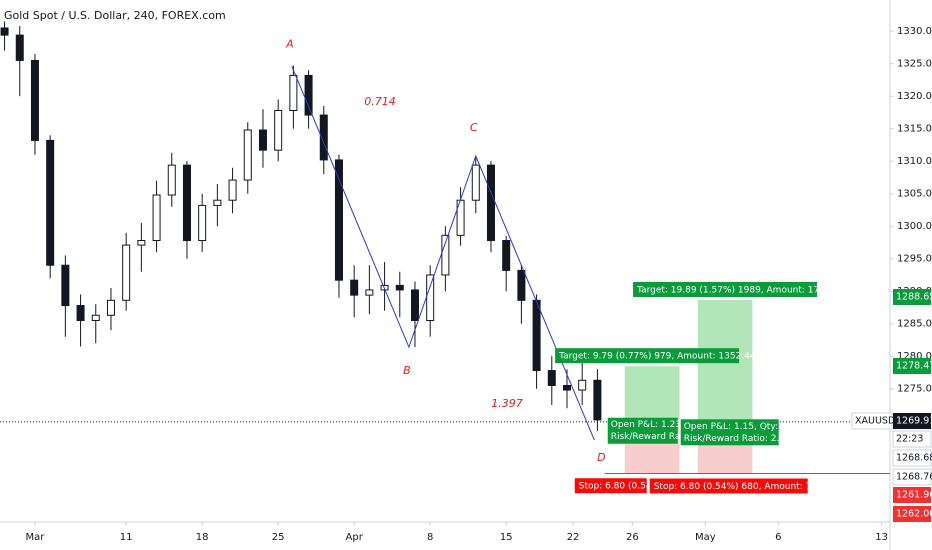 Image resolution: width=932 pixels, height=550 pixels. What do you see at coordinates (914, 31) in the screenshot?
I see `y-tick-label: 1330.00` at bounding box center [914, 31].